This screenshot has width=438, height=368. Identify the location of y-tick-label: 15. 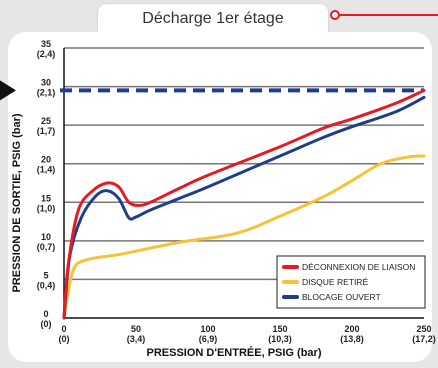
(46, 198).